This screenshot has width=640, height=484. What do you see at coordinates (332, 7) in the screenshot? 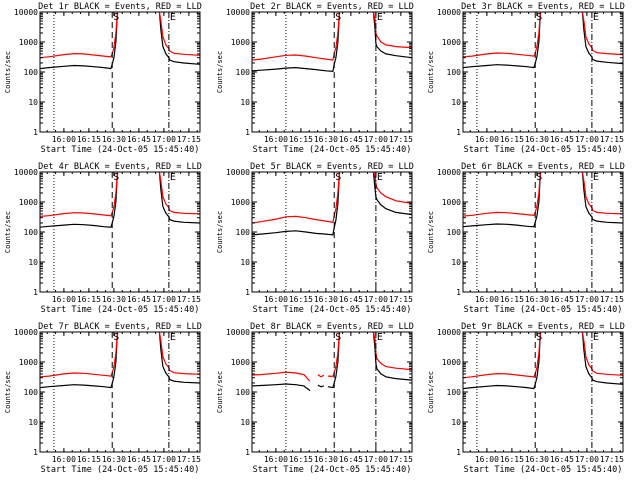
I see `panel-title: Det 2r BLACK = Events, RED = LLD` at bounding box center [332, 7].